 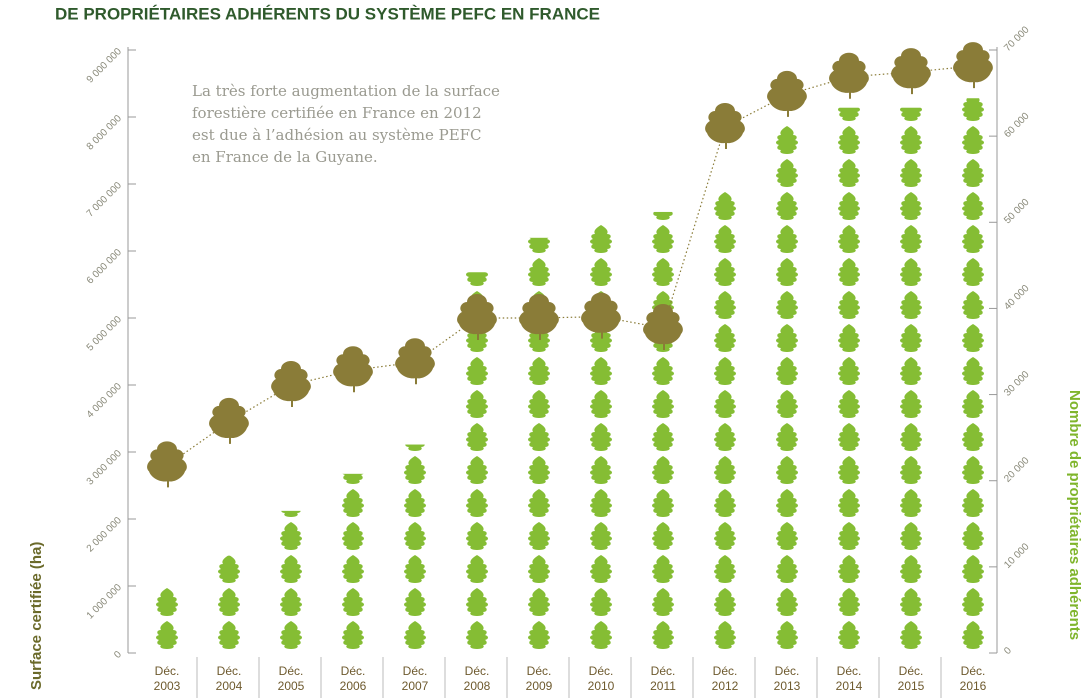 I want to click on x-tick-label: Déc. 2007, so click(x=415, y=678).